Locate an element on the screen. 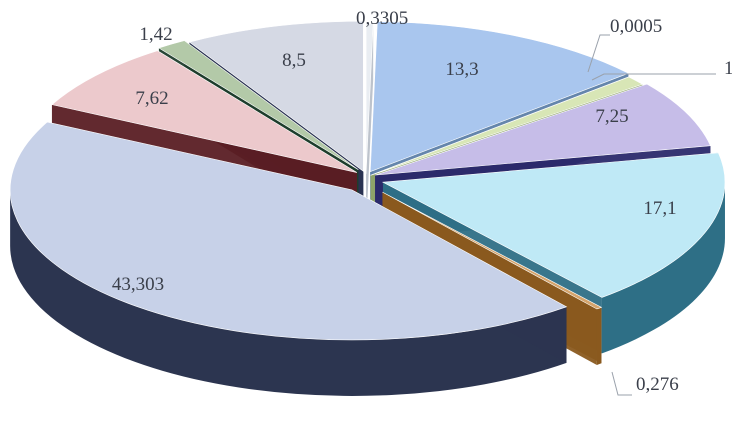  data-label: 1 is located at coordinates (728, 68).